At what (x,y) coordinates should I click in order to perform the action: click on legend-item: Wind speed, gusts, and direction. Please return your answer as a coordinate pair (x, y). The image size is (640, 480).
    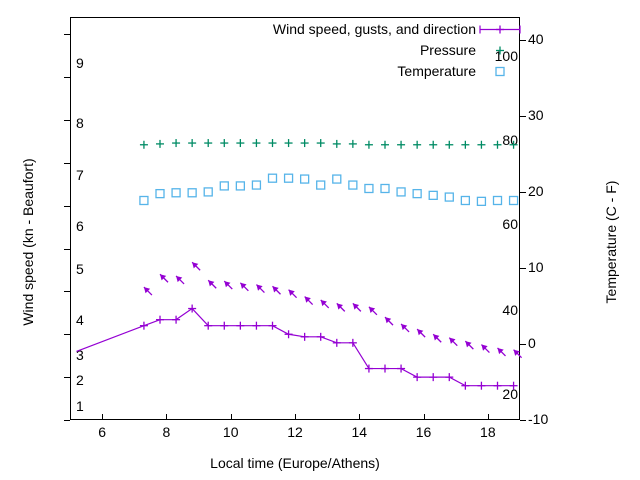
    Looking at the image, I should click on (377, 29).